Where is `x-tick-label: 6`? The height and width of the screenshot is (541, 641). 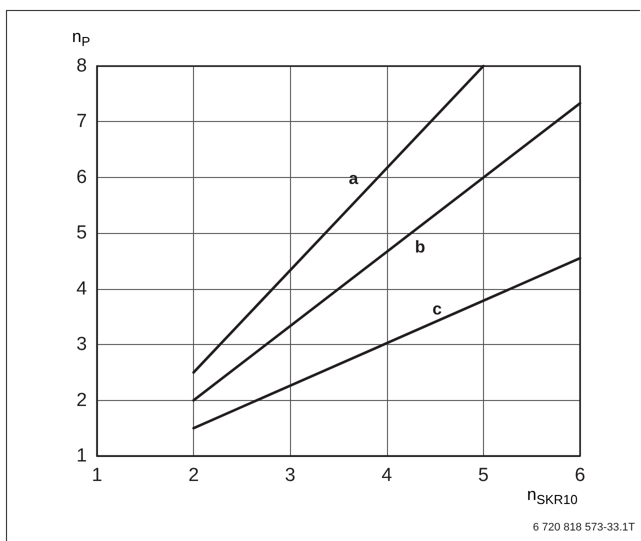
x-tick-label: 6 is located at coordinates (580, 475).